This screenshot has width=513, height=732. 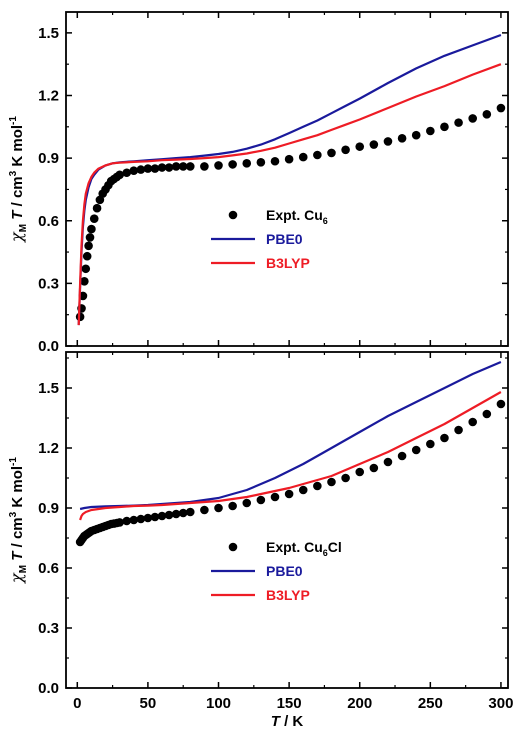 I want to click on x-tick-label: 100, so click(x=218, y=703).